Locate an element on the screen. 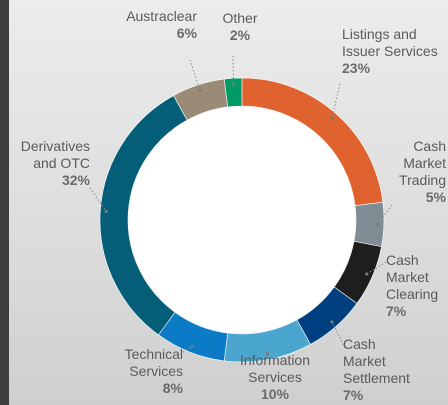 This screenshot has width=448, height=405. segment-label: Cash Market Trading 5% is located at coordinates (419, 172).